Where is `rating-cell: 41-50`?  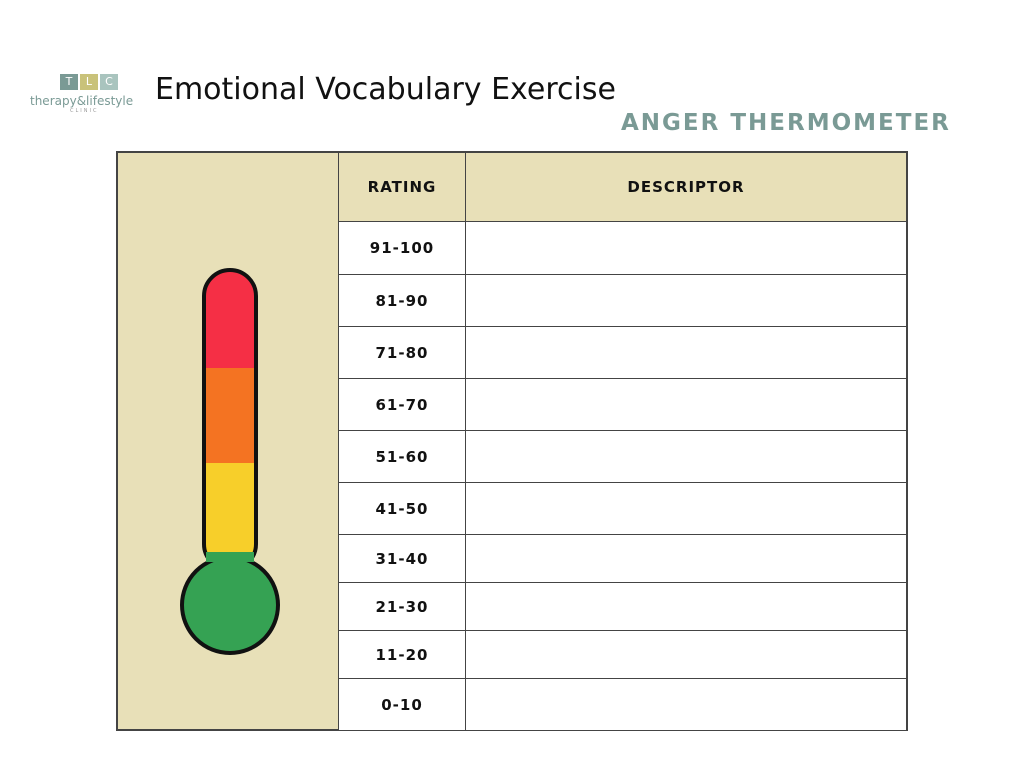 rating-cell: 41-50 is located at coordinates (402, 508).